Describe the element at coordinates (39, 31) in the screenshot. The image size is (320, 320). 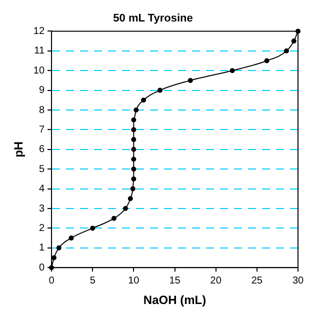
I see `y-tick-label: 12` at that location.